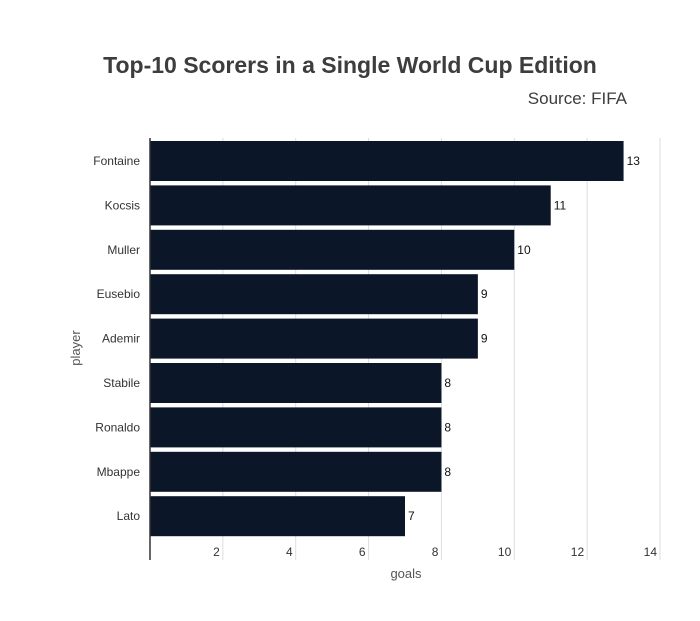 This screenshot has width=700, height=621. Describe the element at coordinates (119, 472) in the screenshot. I see `category-label: Mbappe` at that location.